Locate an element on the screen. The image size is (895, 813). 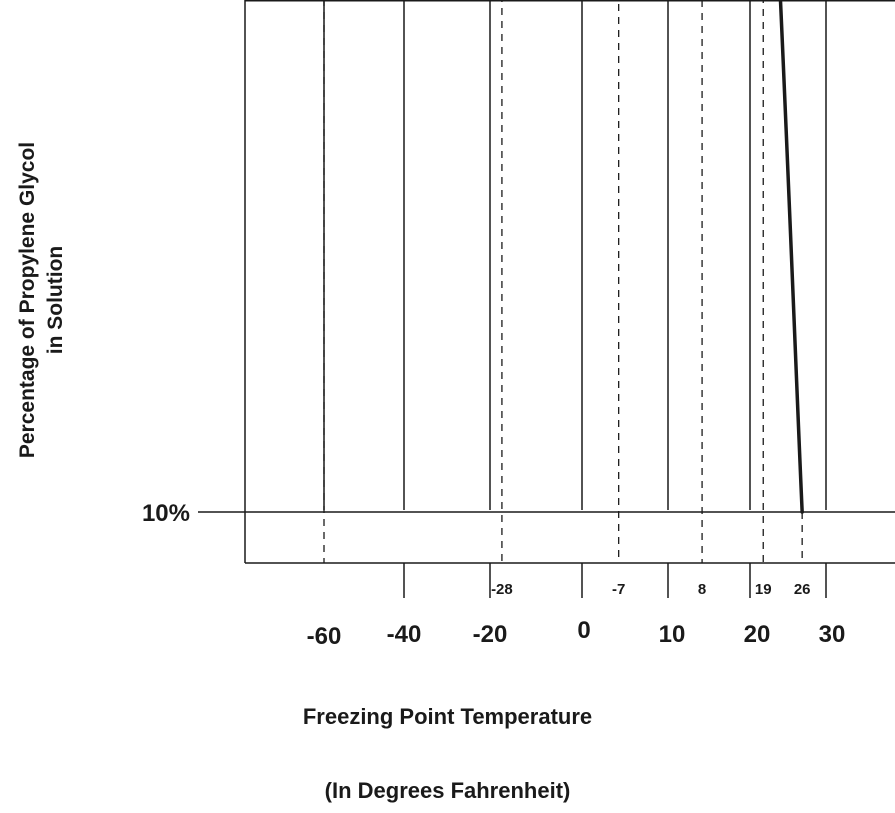
x-tick-label: 20 is located at coordinates (757, 634).